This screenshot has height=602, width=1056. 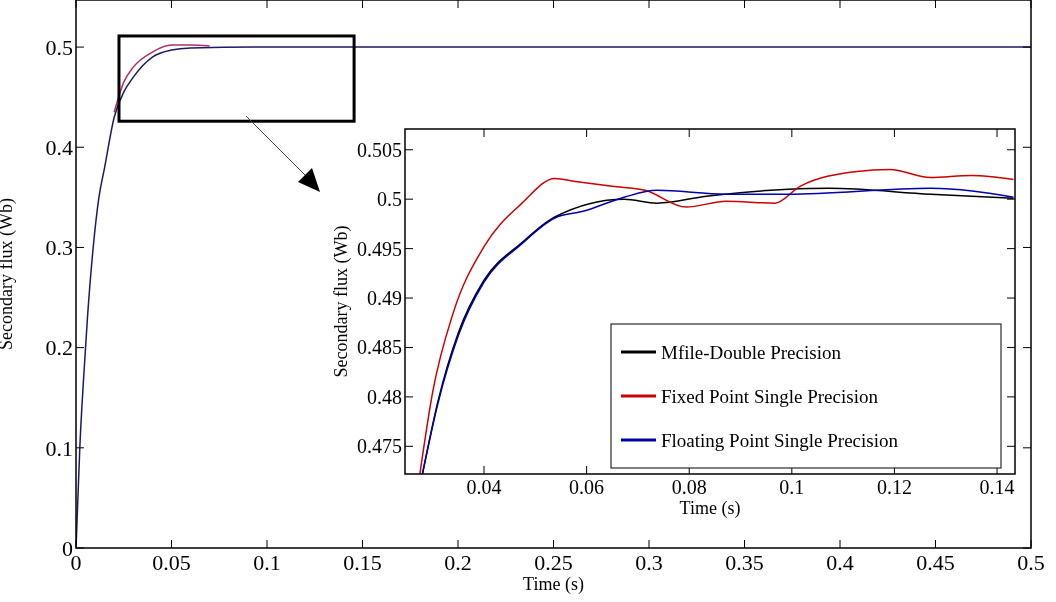 What do you see at coordinates (59, 248) in the screenshot?
I see `y-tick-label: 0.3` at bounding box center [59, 248].